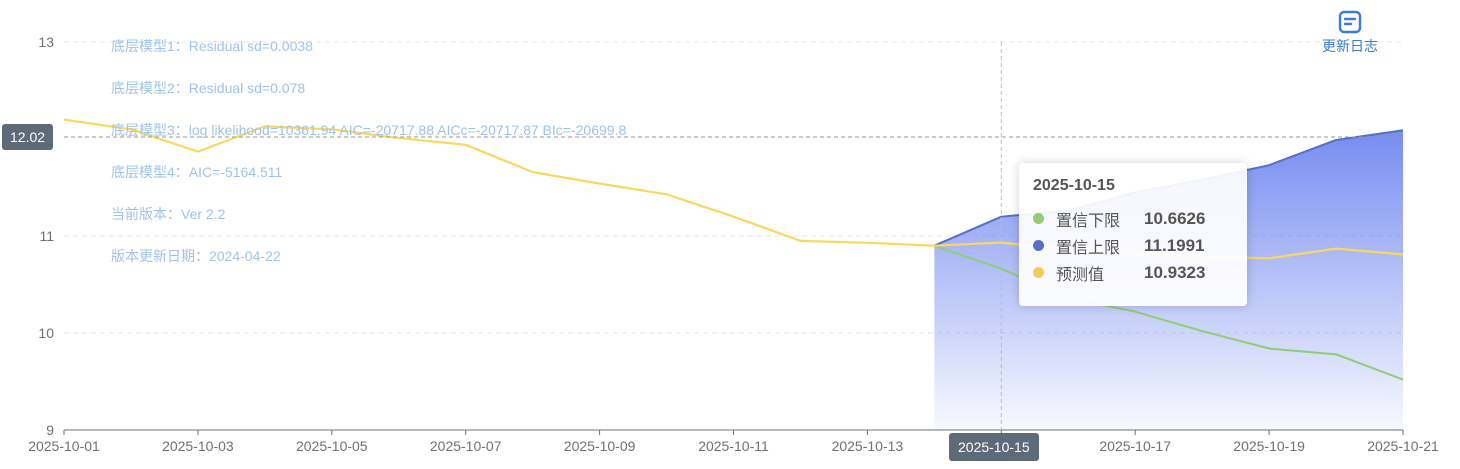  Describe the element at coordinates (196, 256) in the screenshot. I see `annotation-update-date: 版本更新日期：2024-04-22` at that location.